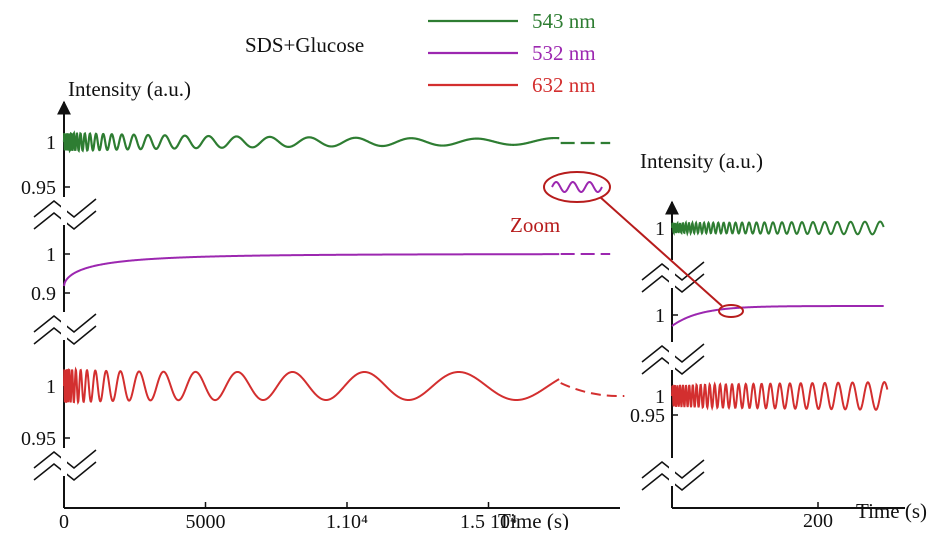 This screenshot has height=535, width=944. What do you see at coordinates (311, 270) in the screenshot?
I see `series-532nm-line` at bounding box center [311, 270].